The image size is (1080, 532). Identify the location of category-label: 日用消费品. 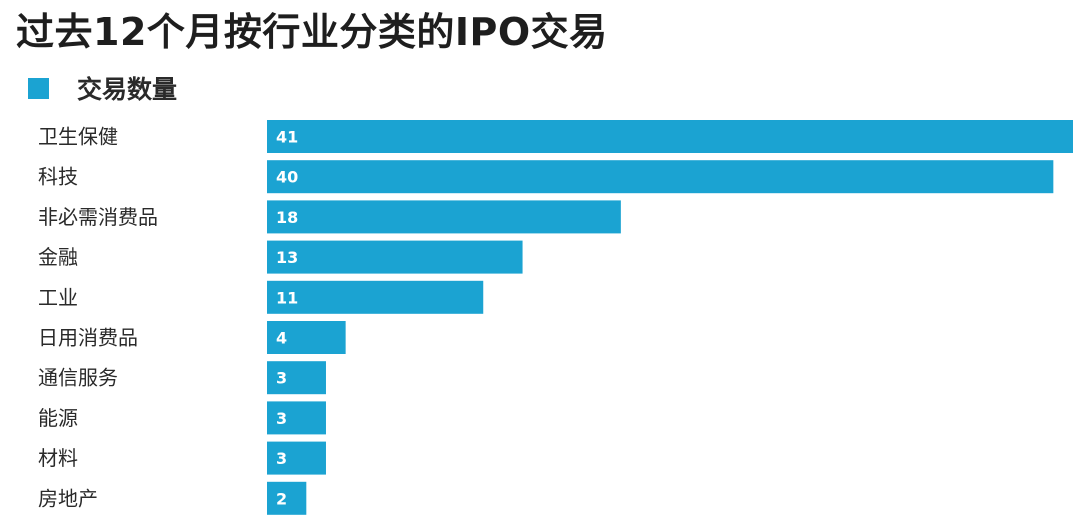
(88, 338).